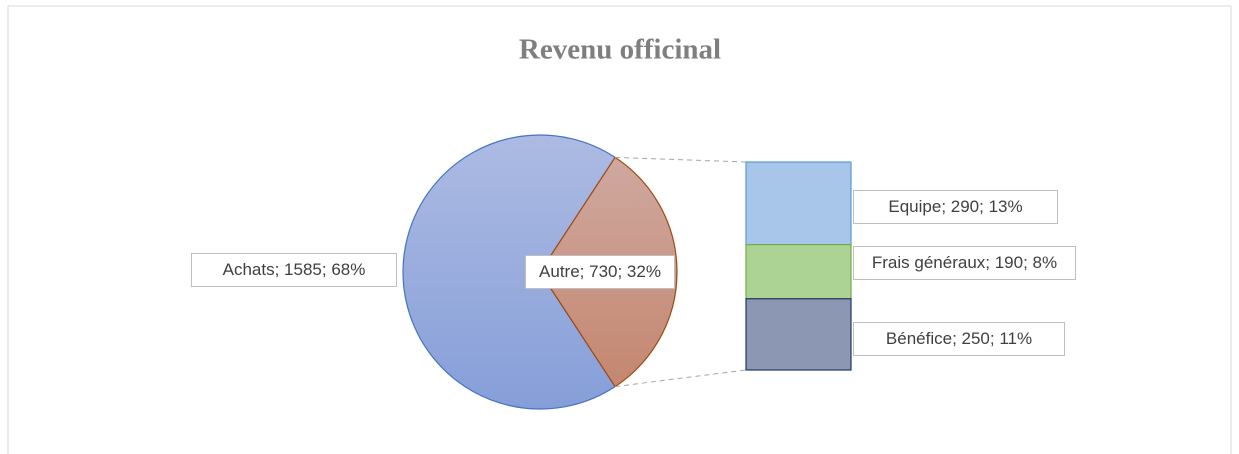 This screenshot has width=1239, height=454. I want to click on data-label: Bénéfice; 250; 11%, so click(959, 339).